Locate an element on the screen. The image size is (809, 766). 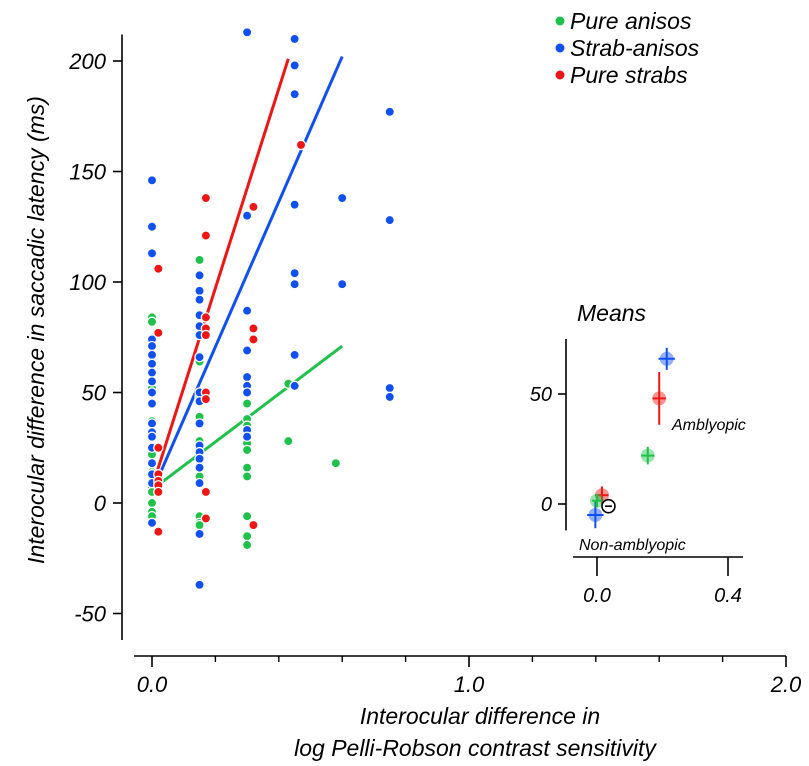
x-tick-label: 0.0 is located at coordinates (152, 684).